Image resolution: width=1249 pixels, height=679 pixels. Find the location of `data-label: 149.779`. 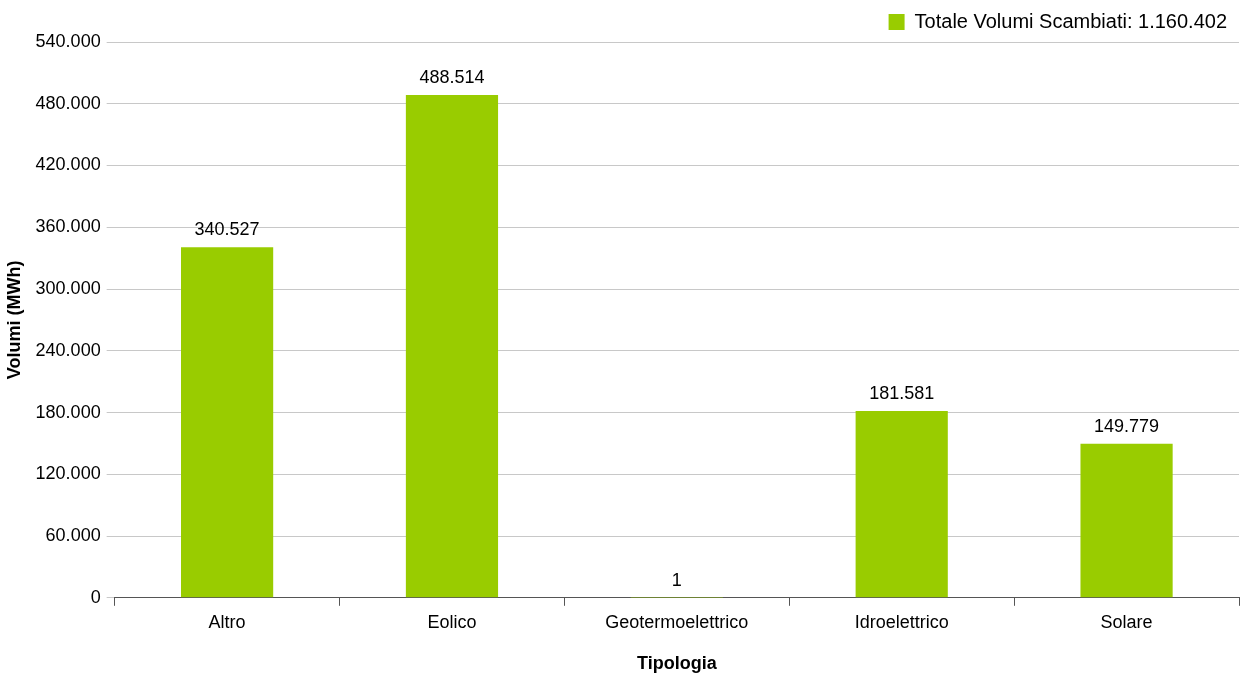

data-label: 149.779 is located at coordinates (1127, 425).